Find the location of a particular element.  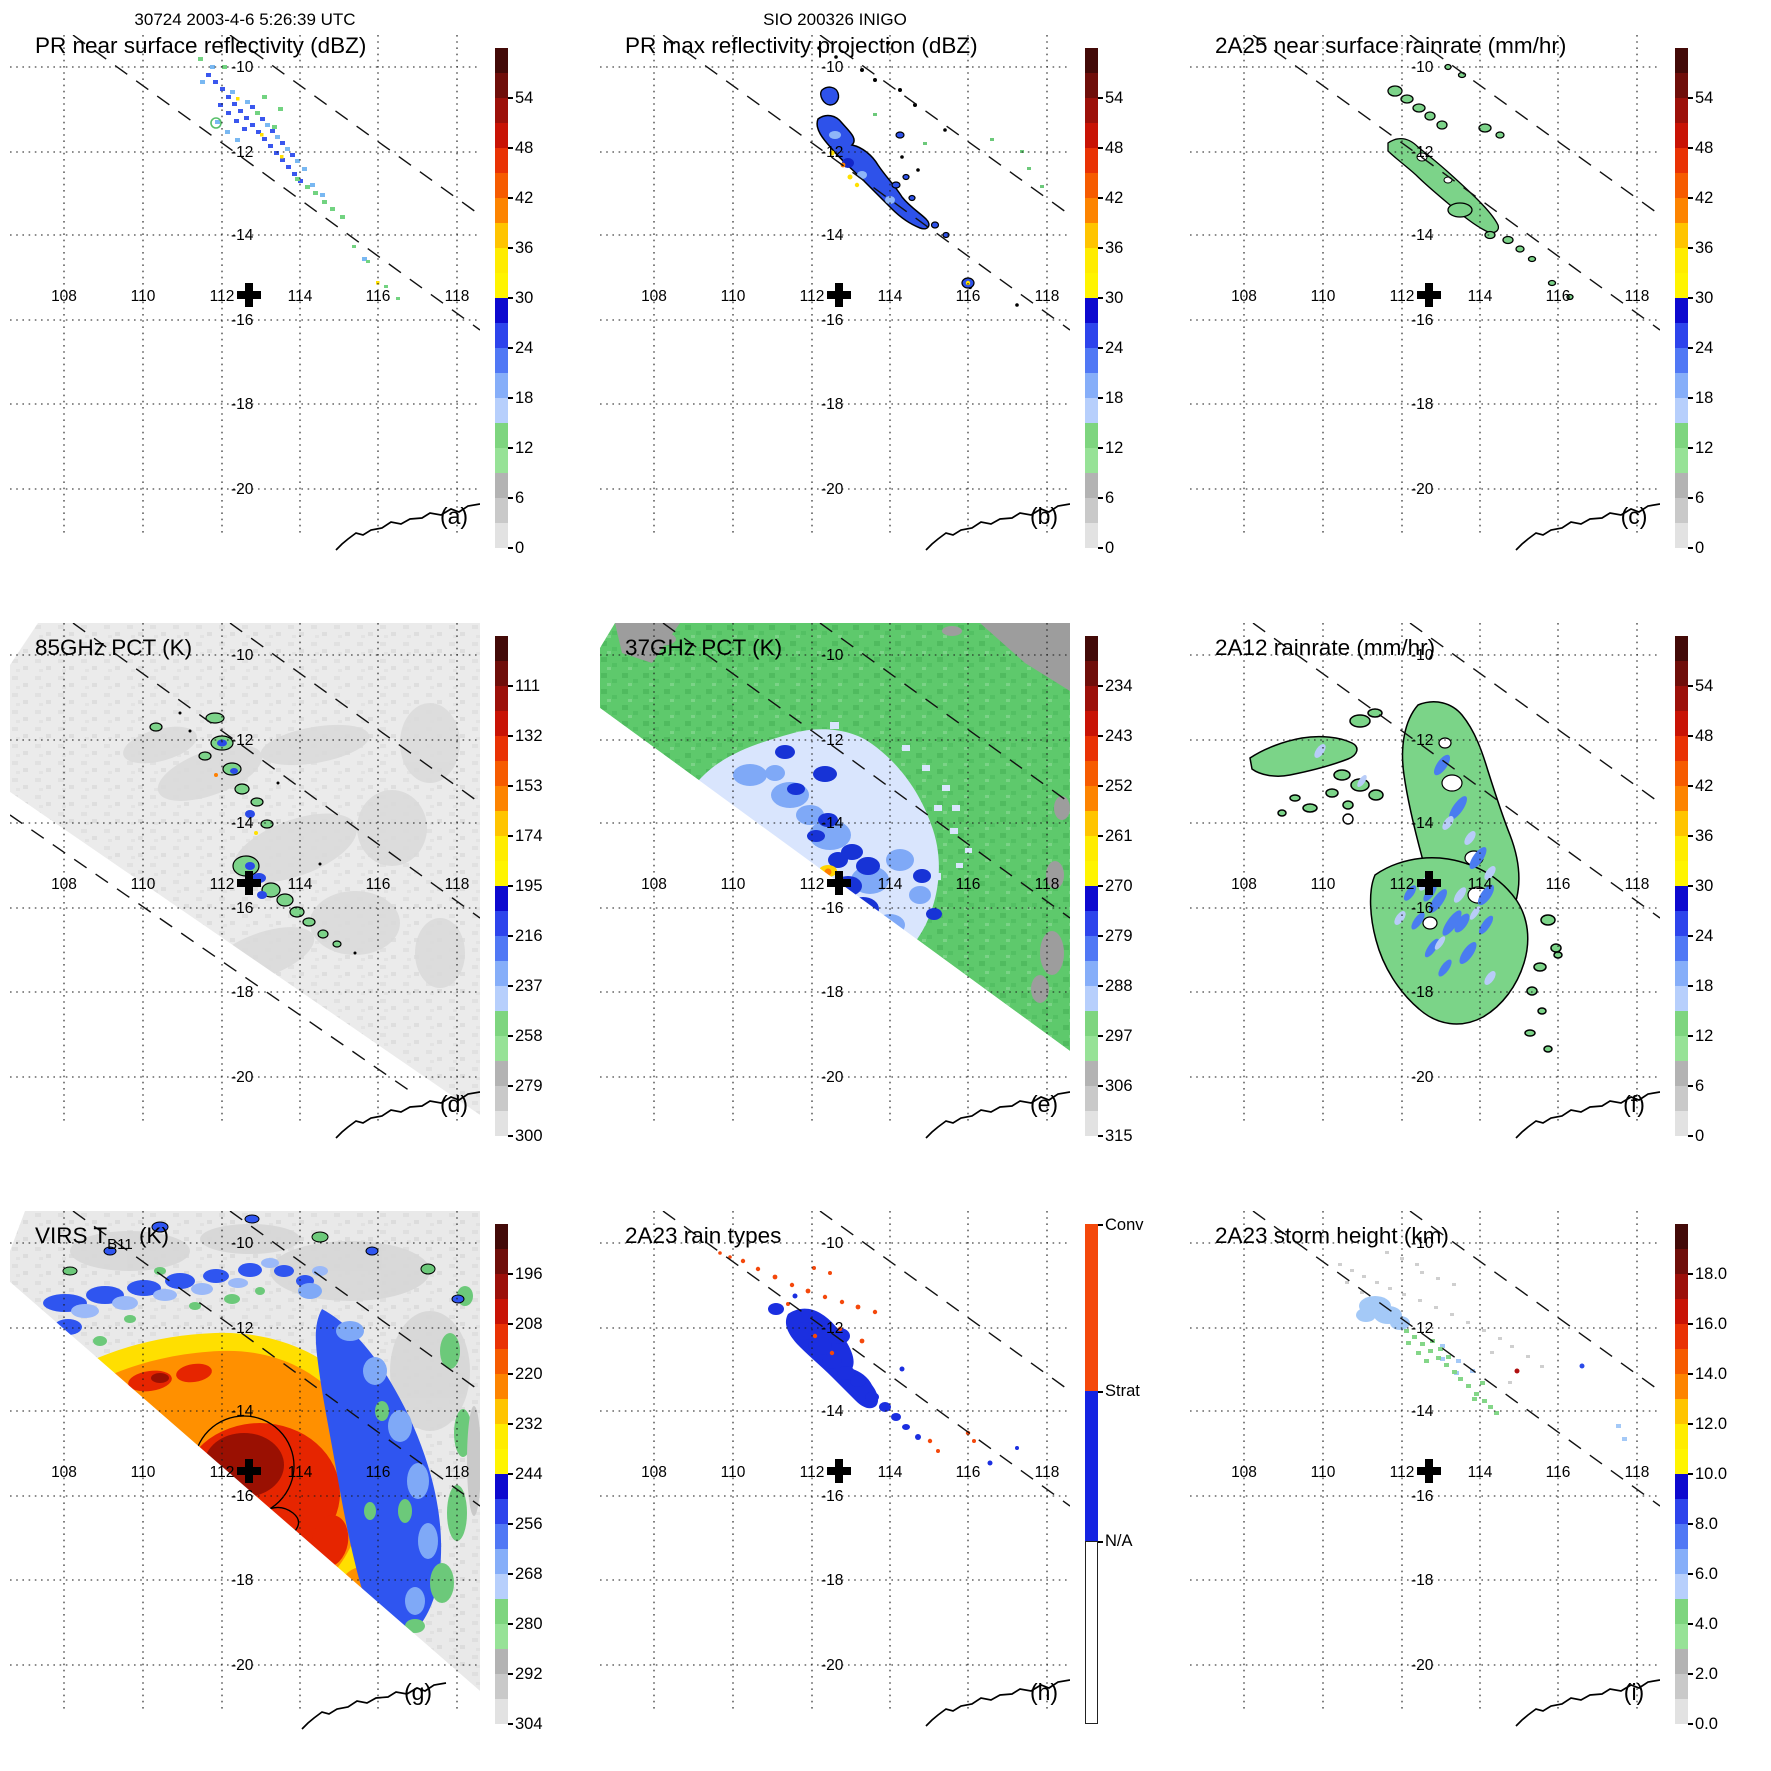

panel-letter: (f) is located at coordinates (1634, 1104).